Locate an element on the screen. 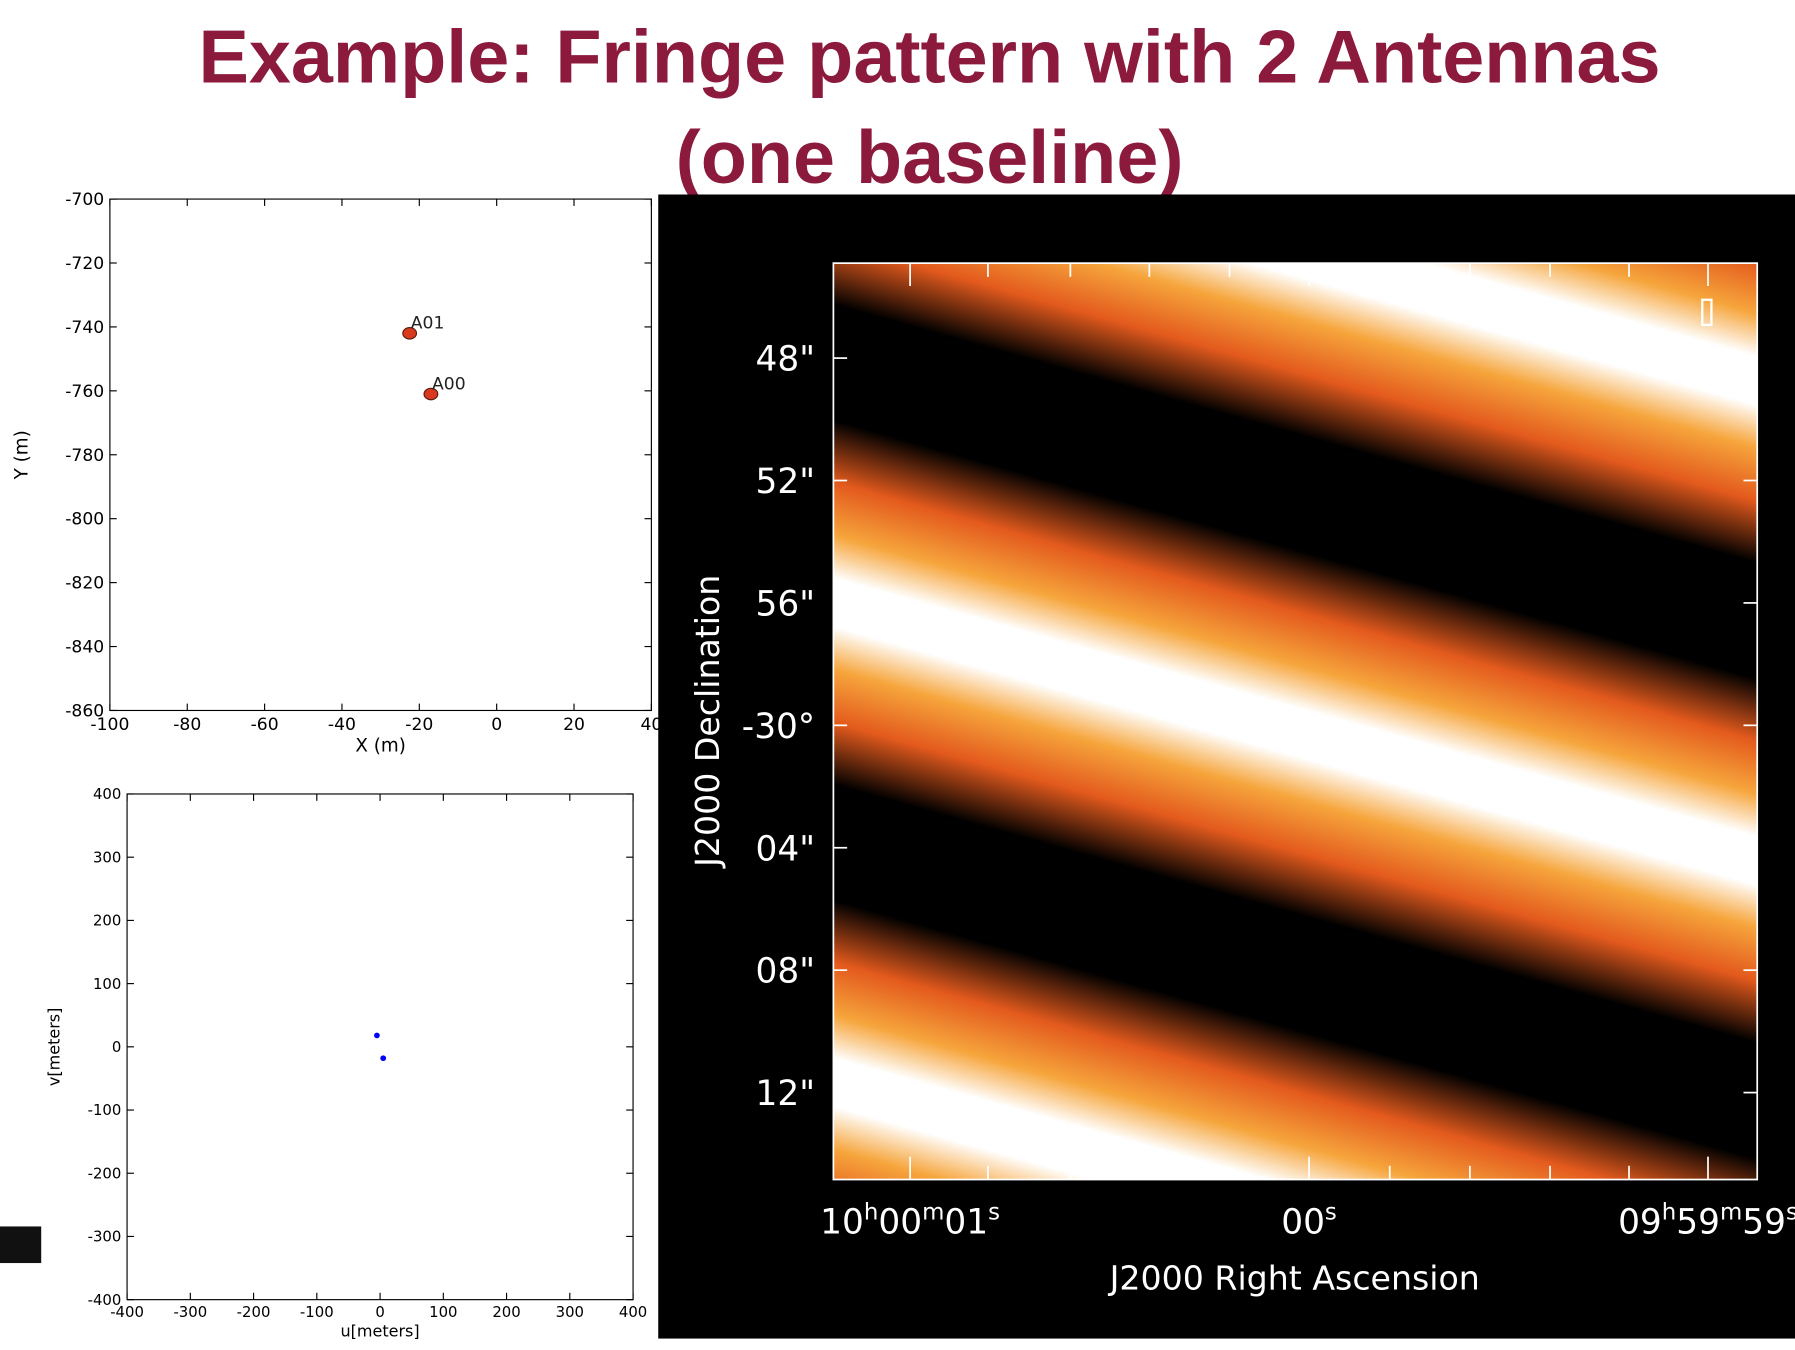 This screenshot has height=1350, width=1795. x-tick-label: 400 is located at coordinates (633, 1312).